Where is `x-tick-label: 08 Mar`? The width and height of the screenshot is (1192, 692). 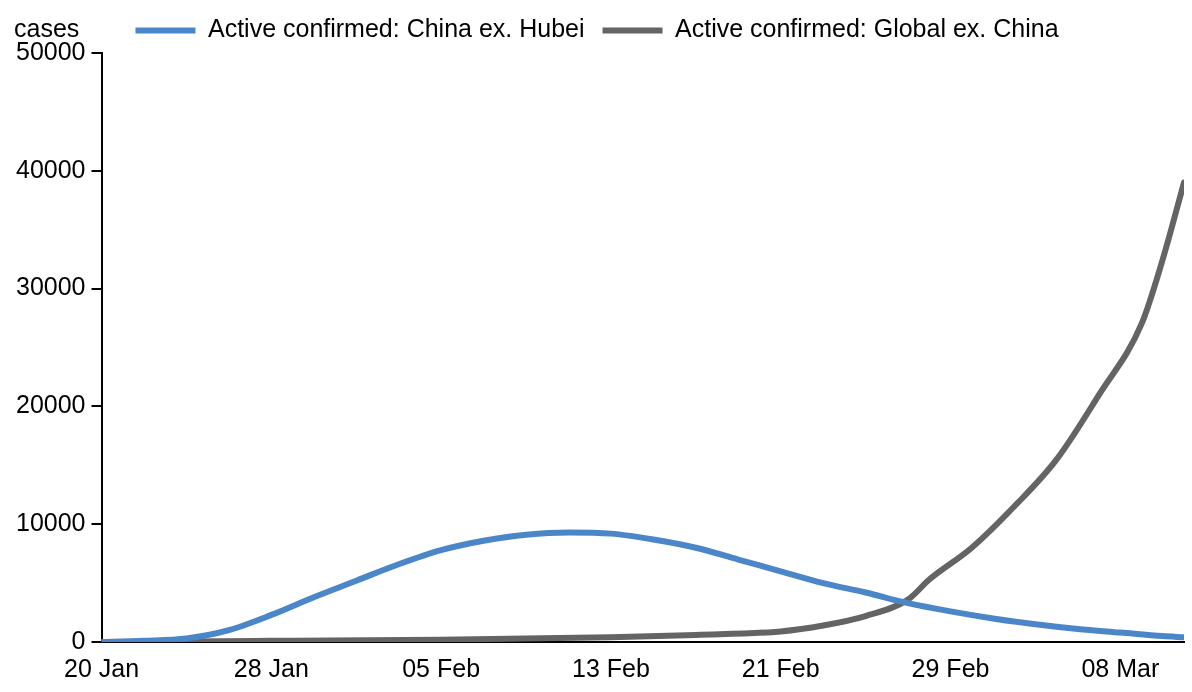 x-tick-label: 08 Mar is located at coordinates (1120, 667).